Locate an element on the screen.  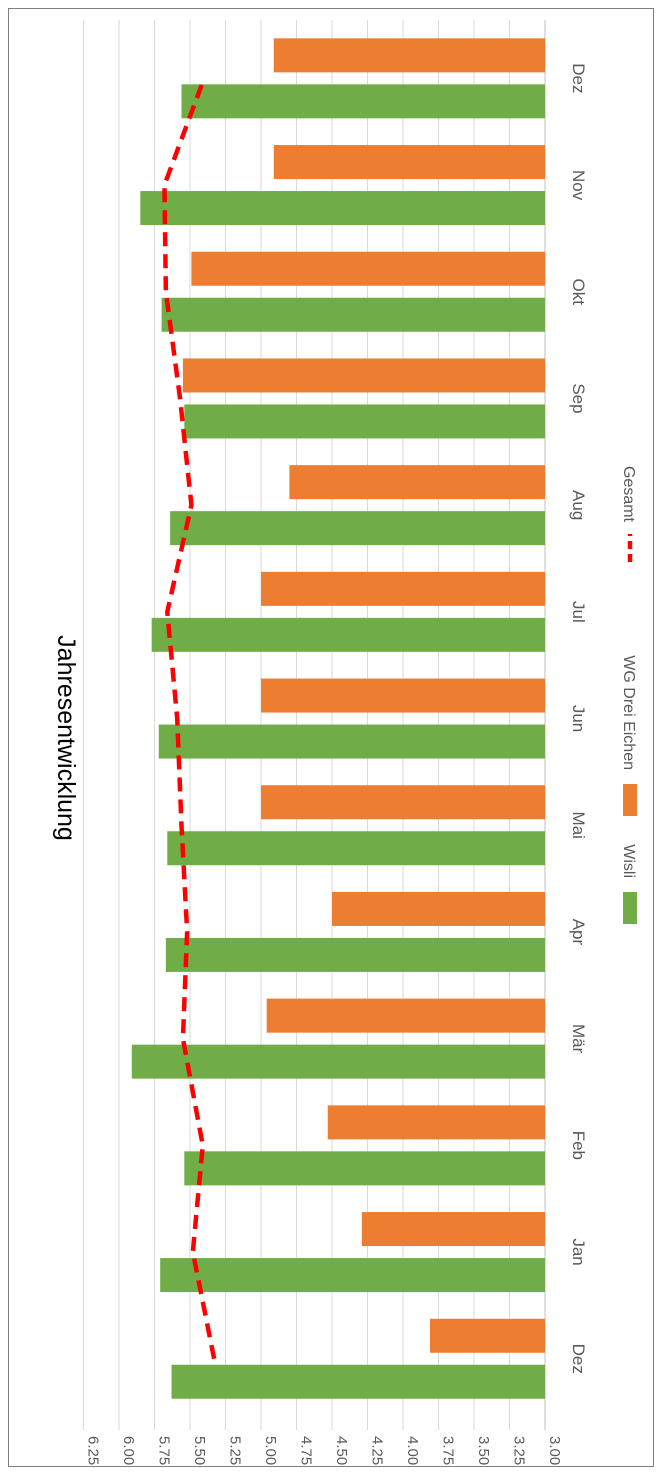
value-tick-label: 3.50 is located at coordinates (483, 1450).